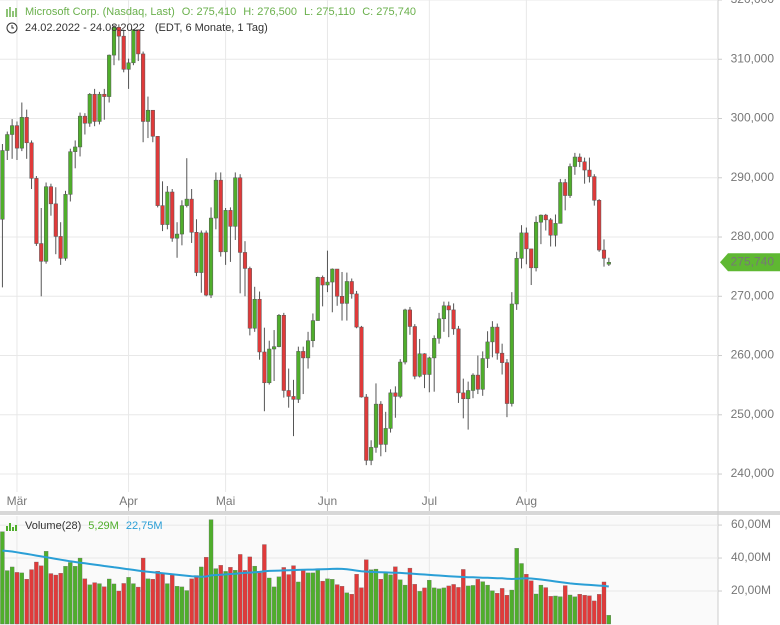 The height and width of the screenshot is (625, 780). I want to click on x-tick-label: Aug, so click(526, 501).